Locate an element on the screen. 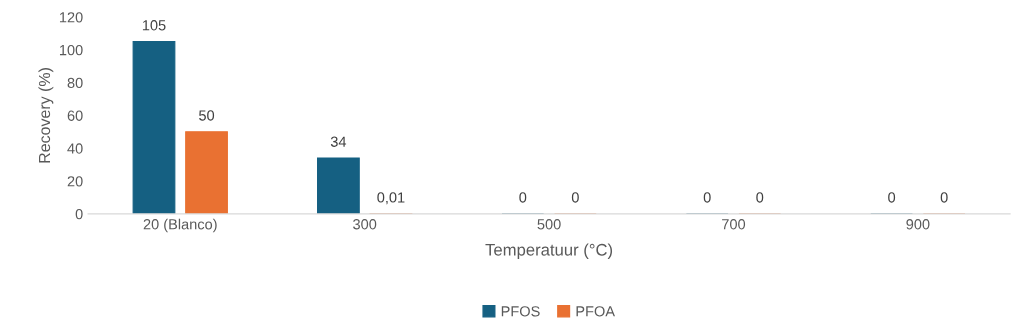 The height and width of the screenshot is (328, 1036). data-label: 0,01 is located at coordinates (391, 198).